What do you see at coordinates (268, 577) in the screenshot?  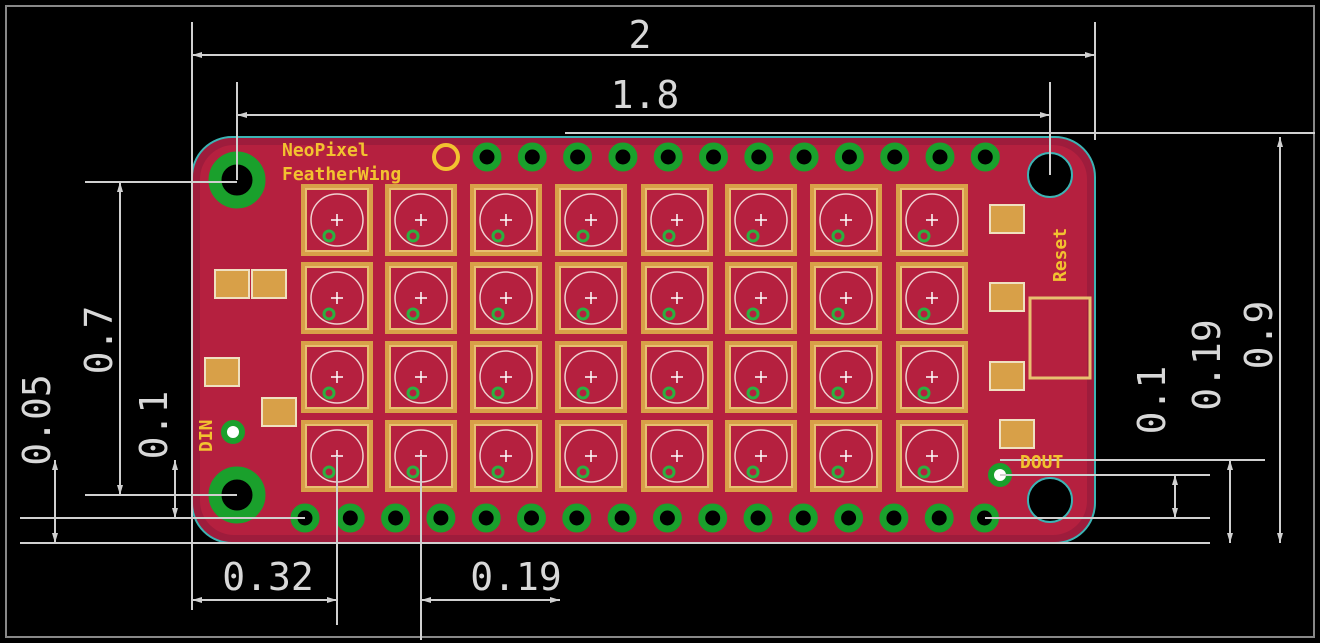 I see `dimension-label: 0.32` at bounding box center [268, 577].